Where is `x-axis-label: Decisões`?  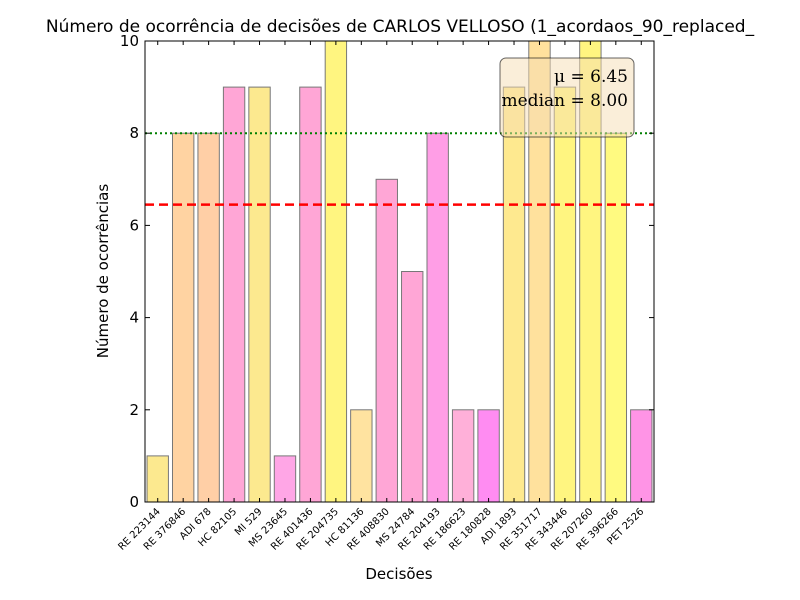 x-axis-label: Decisões is located at coordinates (398, 574).